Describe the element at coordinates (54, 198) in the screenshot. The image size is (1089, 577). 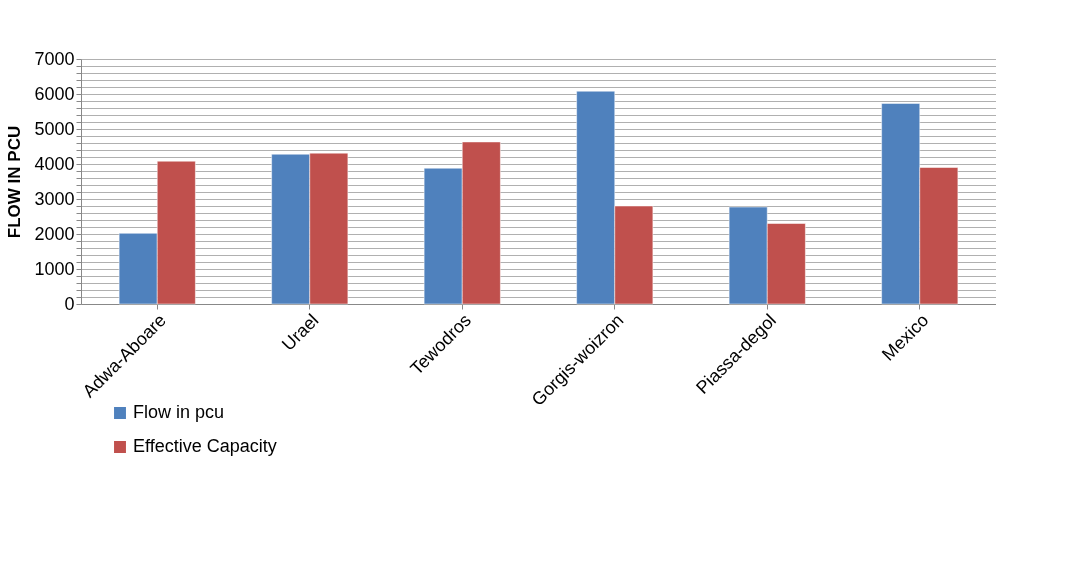
I see `y-tick-label: 3000` at that location.